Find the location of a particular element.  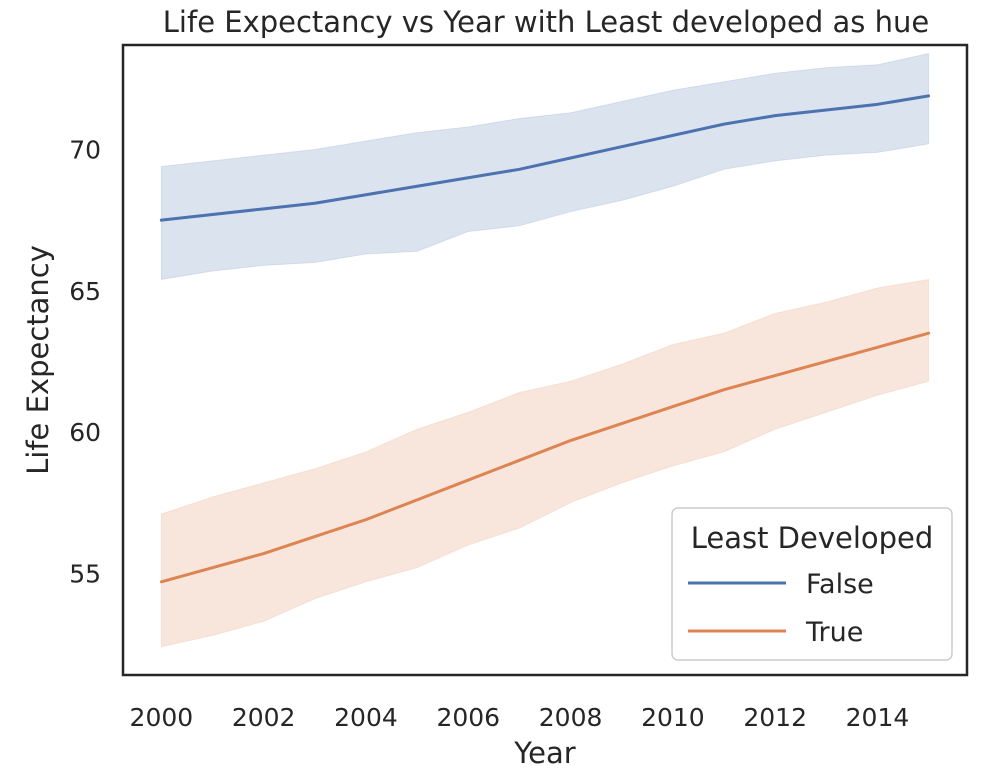

legend-title: Least Developed is located at coordinates (812, 538).